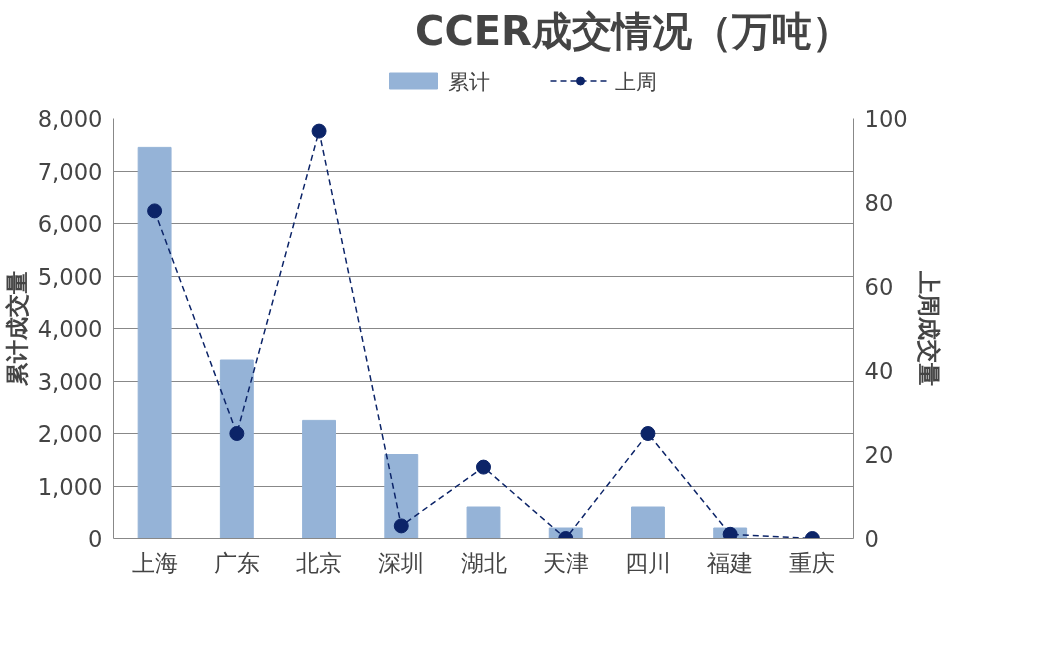 Image resolution: width=1054 pixels, height=670 pixels. I want to click on y2-tick-label: 60, so click(879, 287).